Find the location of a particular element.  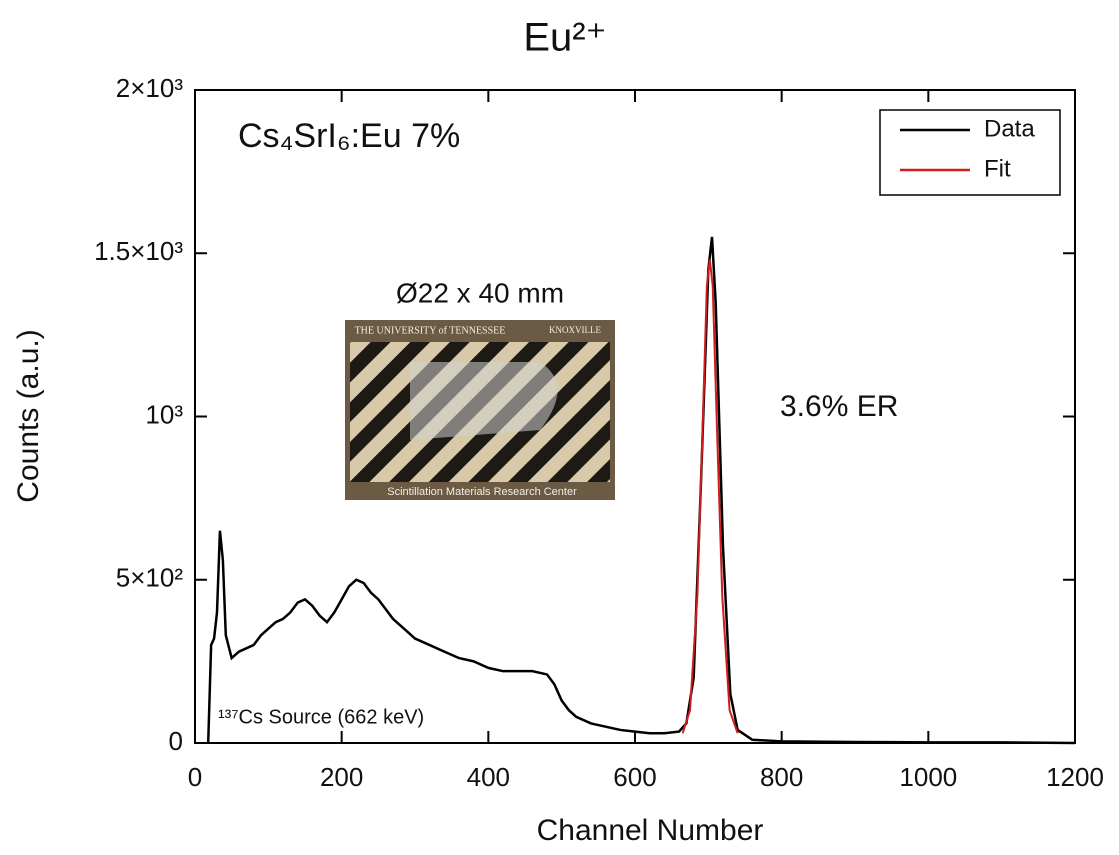

x-tick-label: 200 is located at coordinates (341, 777).